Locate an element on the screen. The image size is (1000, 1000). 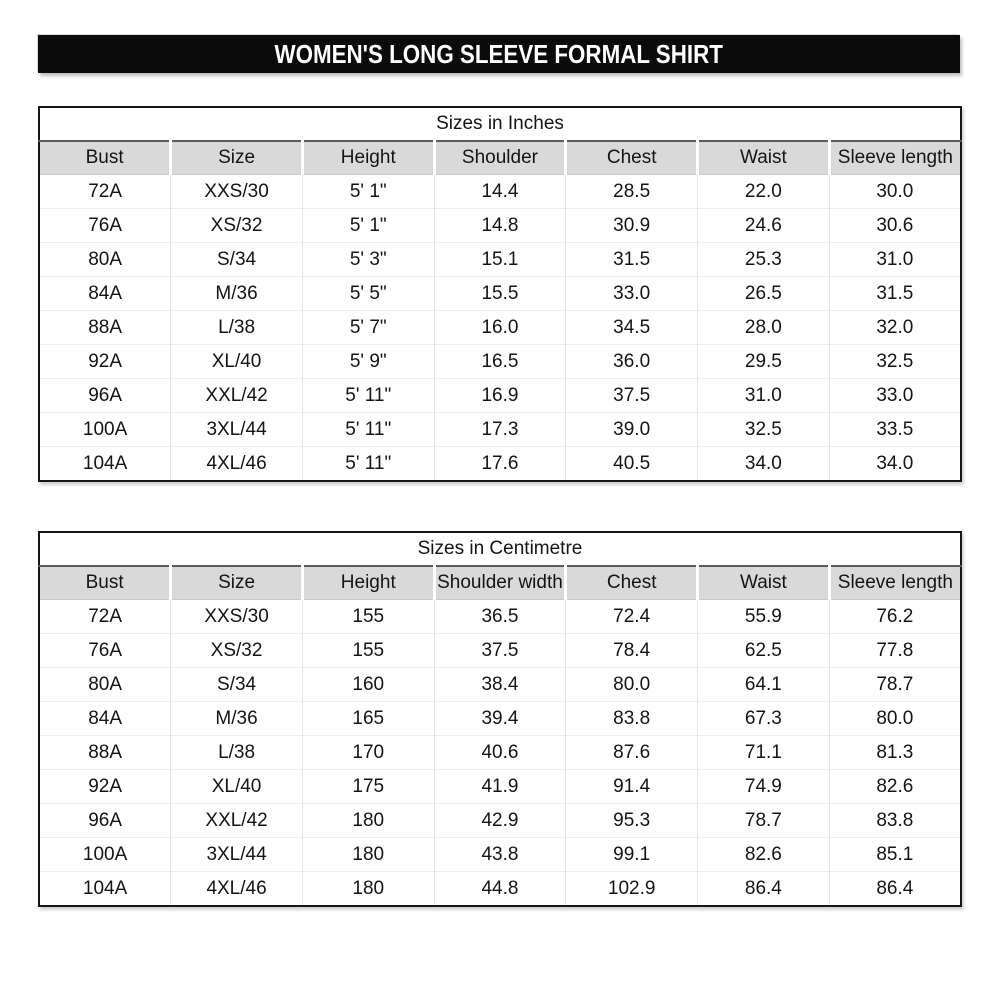
table-cell: 67.3 is located at coordinates (763, 718).